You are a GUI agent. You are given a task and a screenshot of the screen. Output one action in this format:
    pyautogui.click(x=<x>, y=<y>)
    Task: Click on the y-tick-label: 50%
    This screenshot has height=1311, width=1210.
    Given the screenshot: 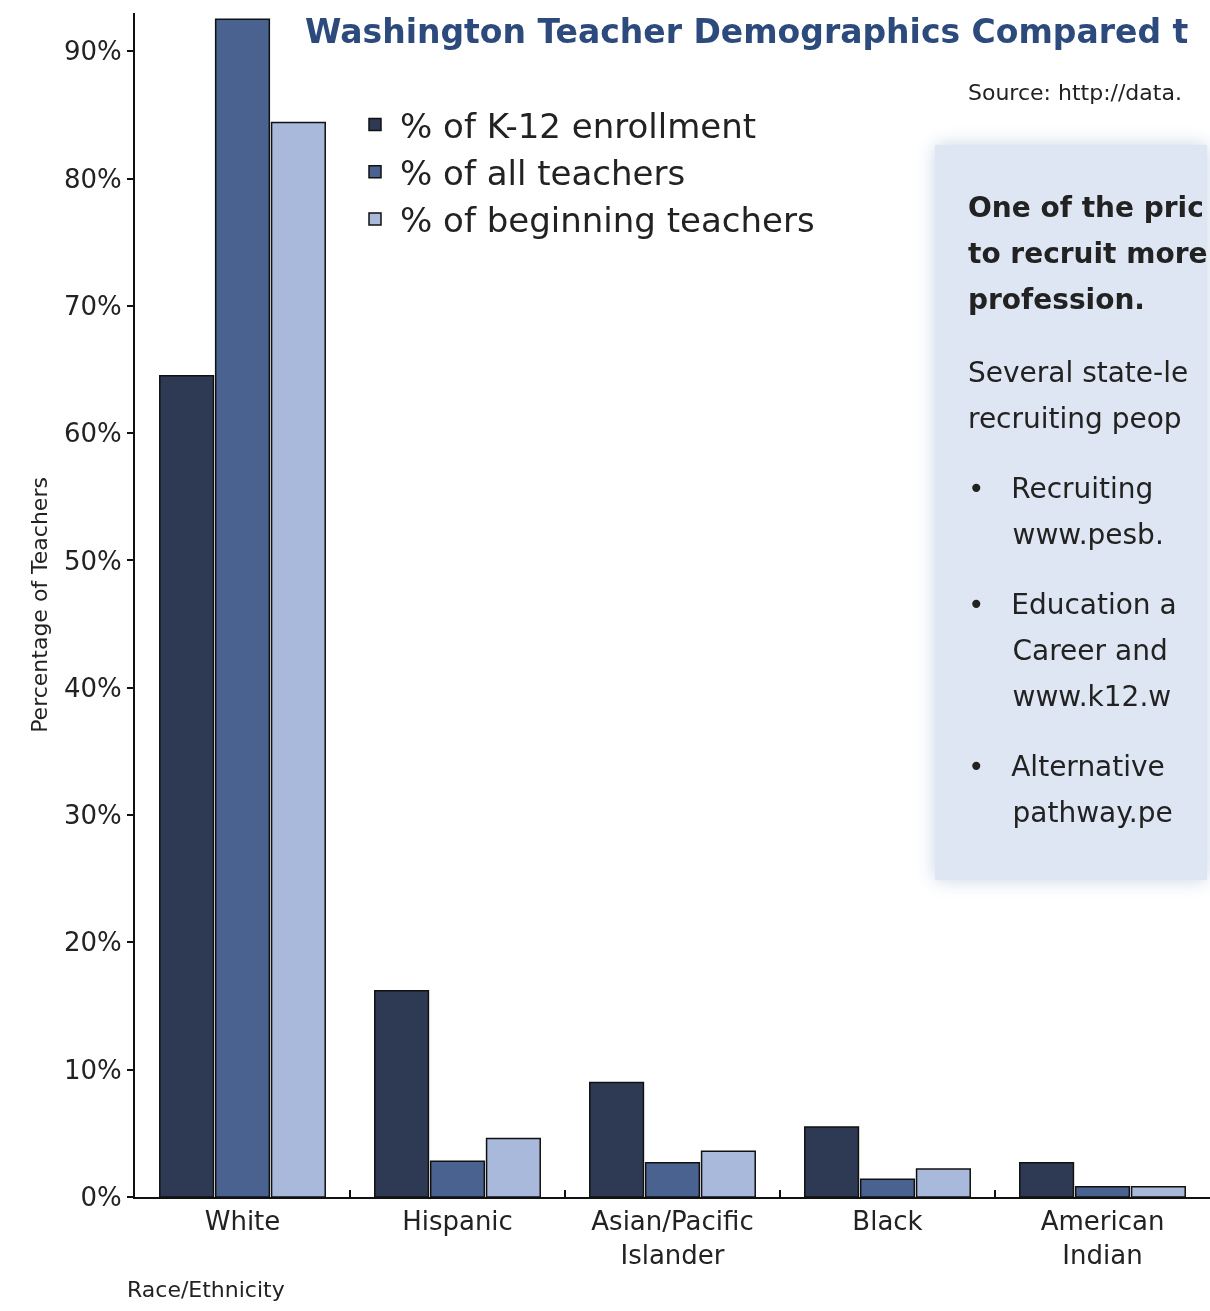 What is the action you would take?
    pyautogui.click(x=93, y=560)
    